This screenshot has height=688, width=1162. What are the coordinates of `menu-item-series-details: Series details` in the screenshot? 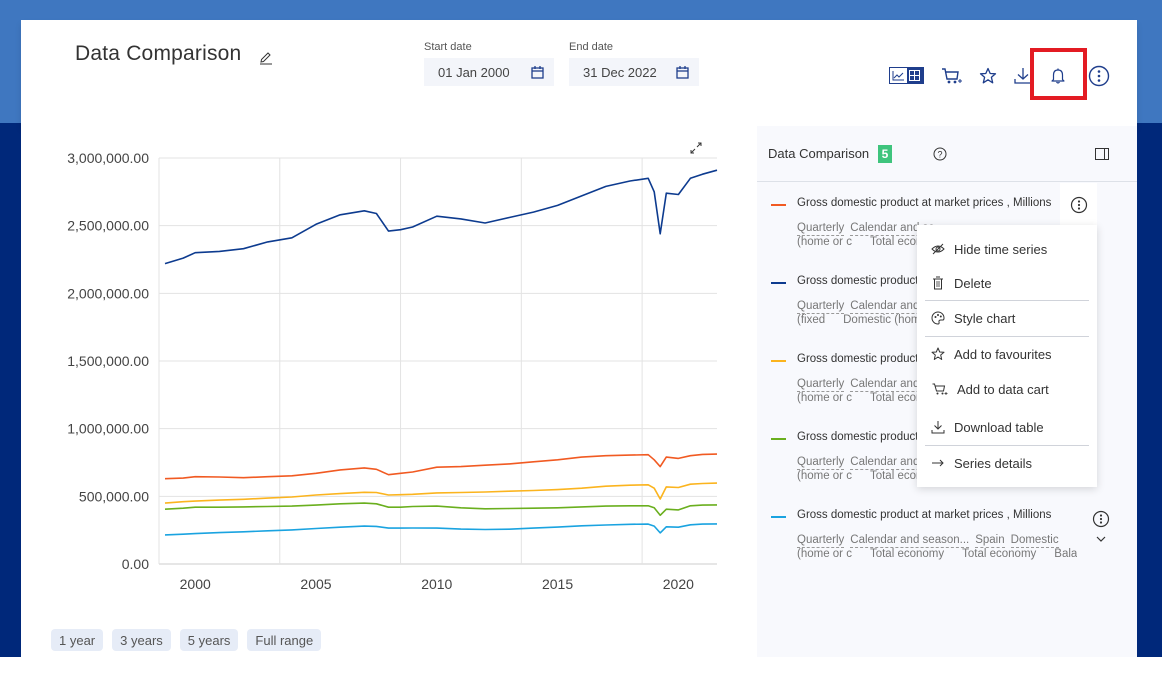 It's located at (1007, 463).